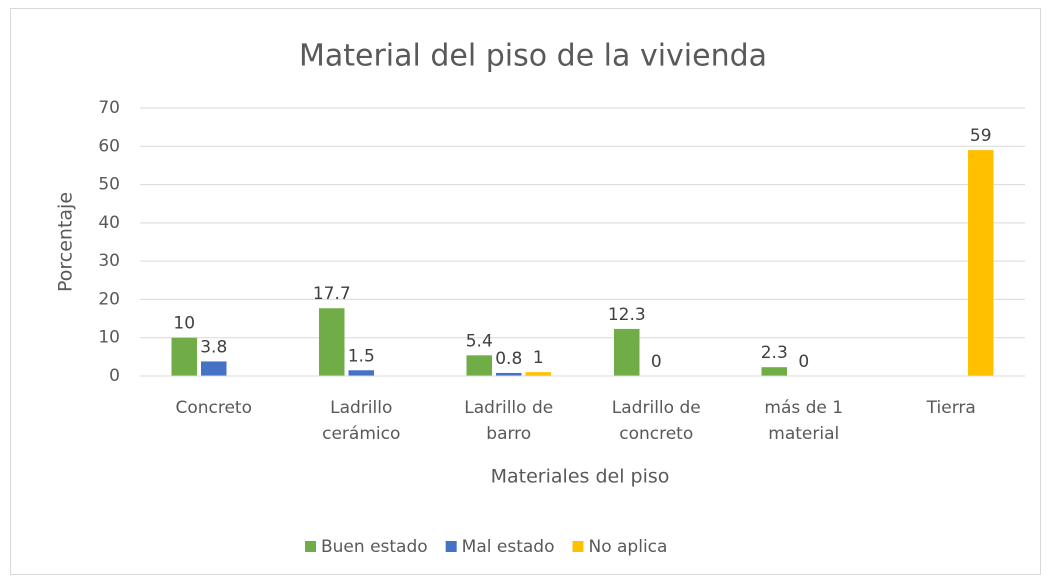 The height and width of the screenshot is (581, 1049). Describe the element at coordinates (533, 56) in the screenshot. I see `chart-title: Material del piso de la vivienda` at that location.